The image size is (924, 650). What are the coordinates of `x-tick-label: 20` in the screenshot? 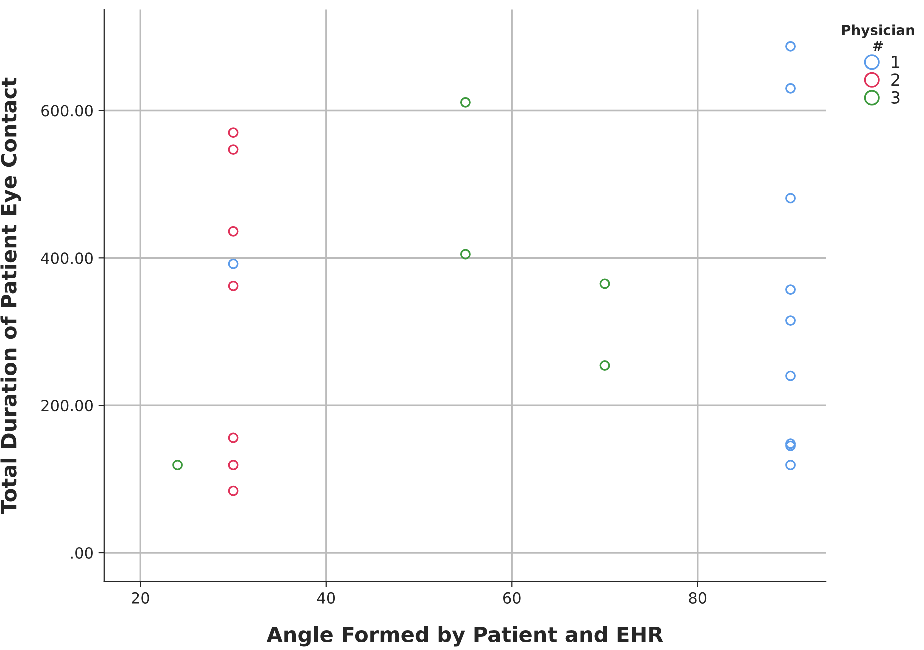 It's located at (141, 598).